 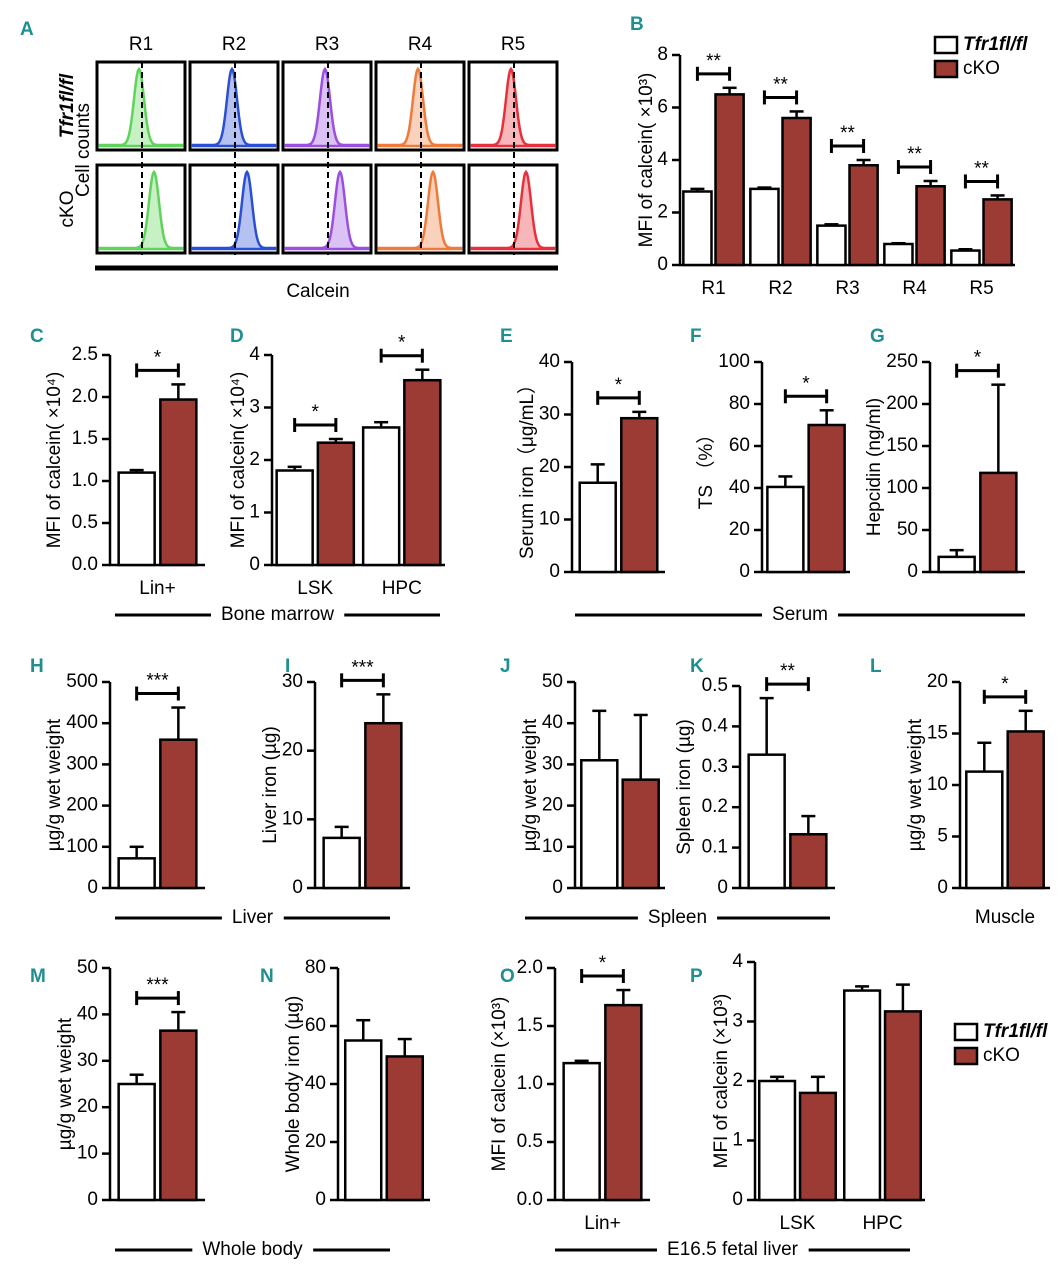 I want to click on column-label: R3, so click(x=327, y=44).